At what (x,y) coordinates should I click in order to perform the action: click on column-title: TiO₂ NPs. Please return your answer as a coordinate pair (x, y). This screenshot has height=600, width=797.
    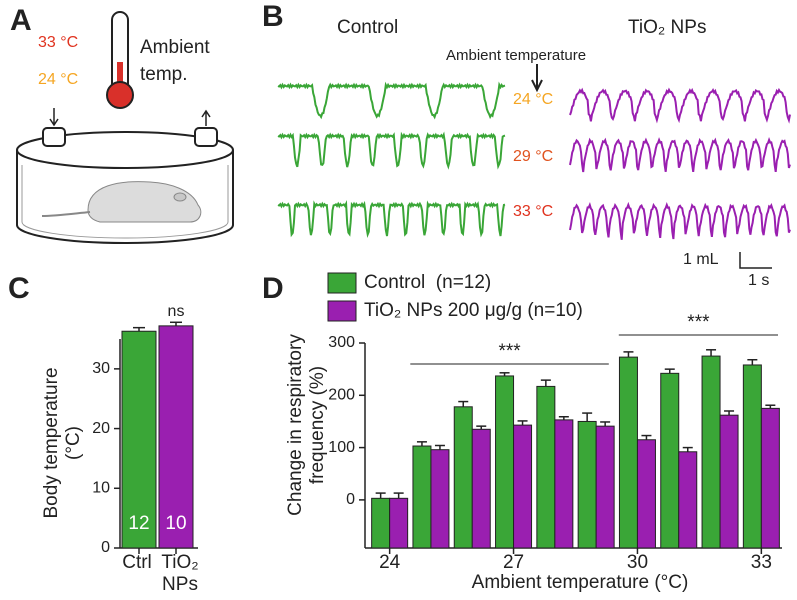
    Looking at the image, I should click on (667, 27).